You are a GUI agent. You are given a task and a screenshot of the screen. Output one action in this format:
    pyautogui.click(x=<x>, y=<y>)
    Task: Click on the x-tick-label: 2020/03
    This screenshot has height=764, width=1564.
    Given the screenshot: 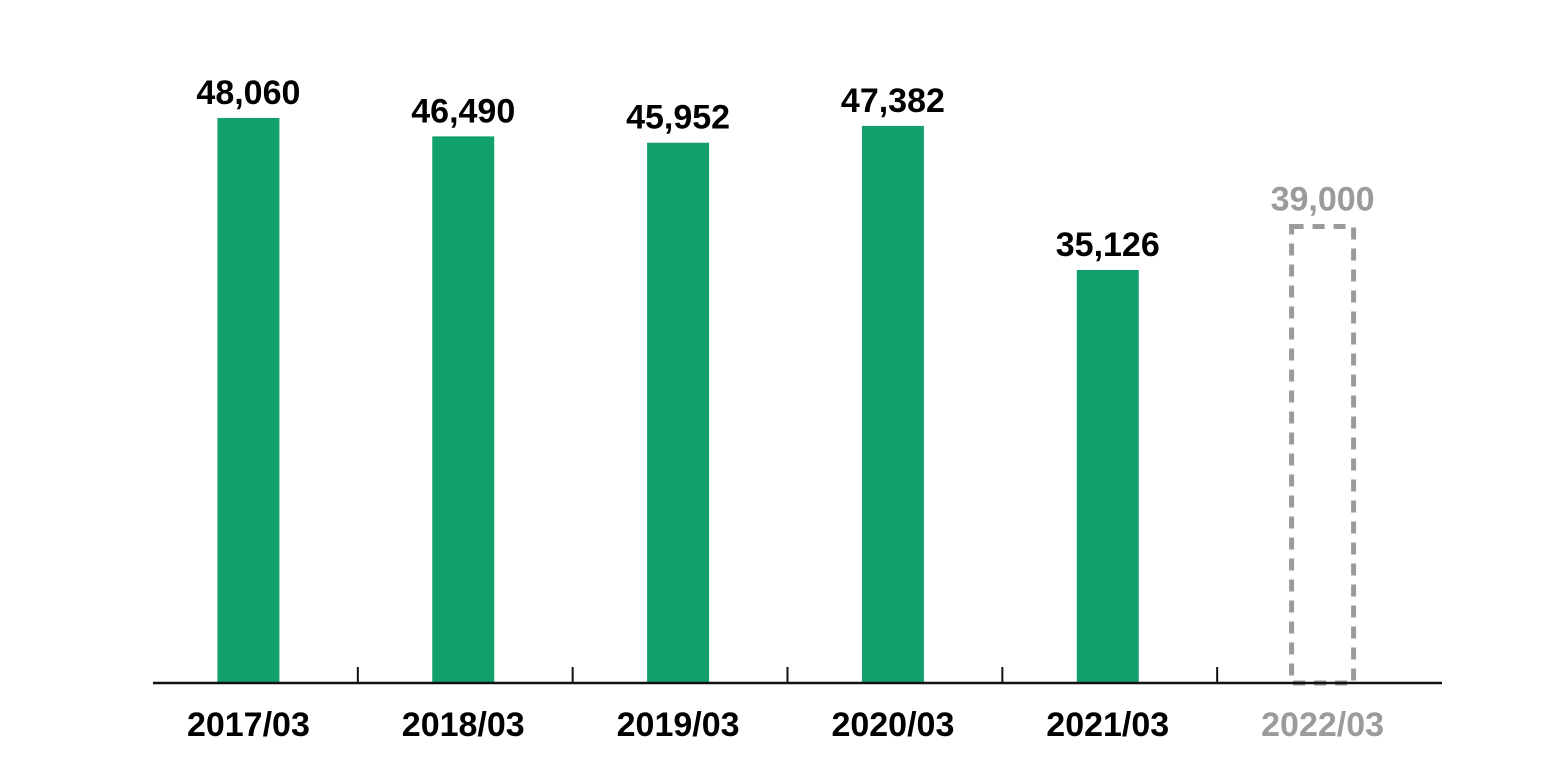 What is the action you would take?
    pyautogui.click(x=892, y=725)
    